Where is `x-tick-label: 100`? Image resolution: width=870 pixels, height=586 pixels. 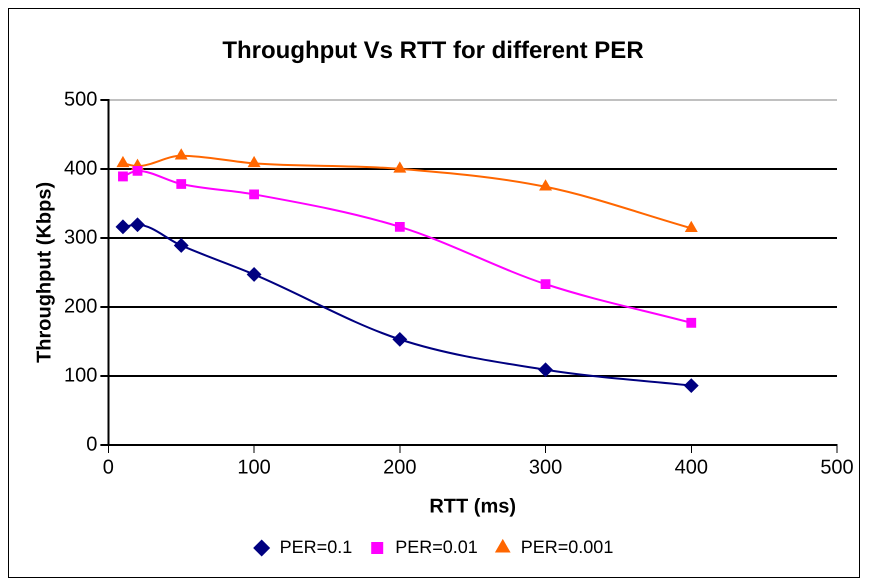
x-tick-label: 100 is located at coordinates (254, 467).